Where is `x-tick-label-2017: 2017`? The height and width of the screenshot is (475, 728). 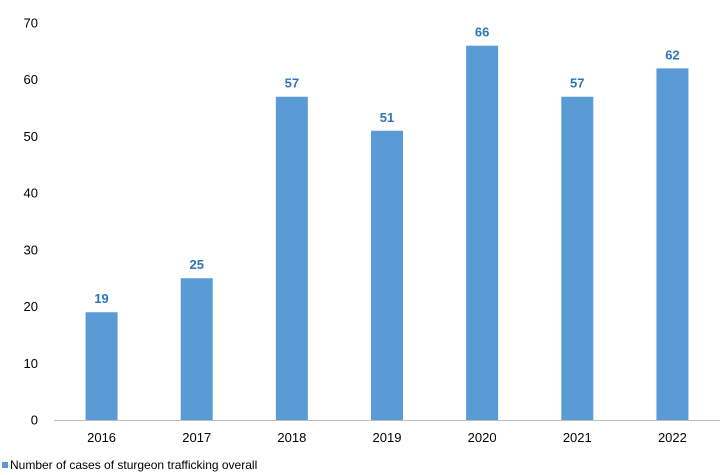
x-tick-label-2017: 2017 is located at coordinates (196, 437).